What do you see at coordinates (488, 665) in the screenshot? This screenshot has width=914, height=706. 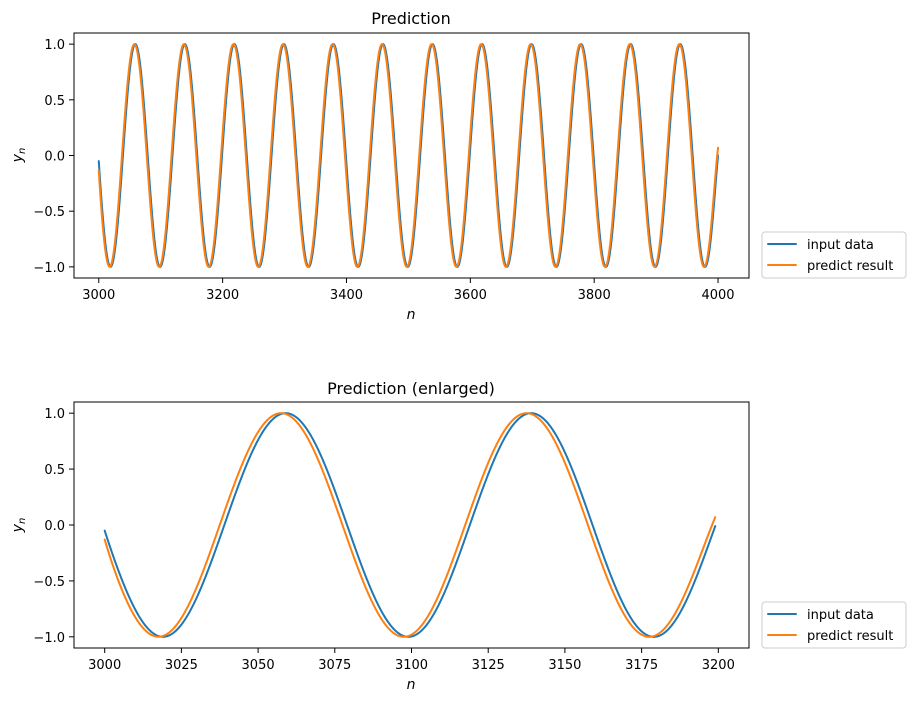 I see `x-tick-label: 3125` at bounding box center [488, 665].